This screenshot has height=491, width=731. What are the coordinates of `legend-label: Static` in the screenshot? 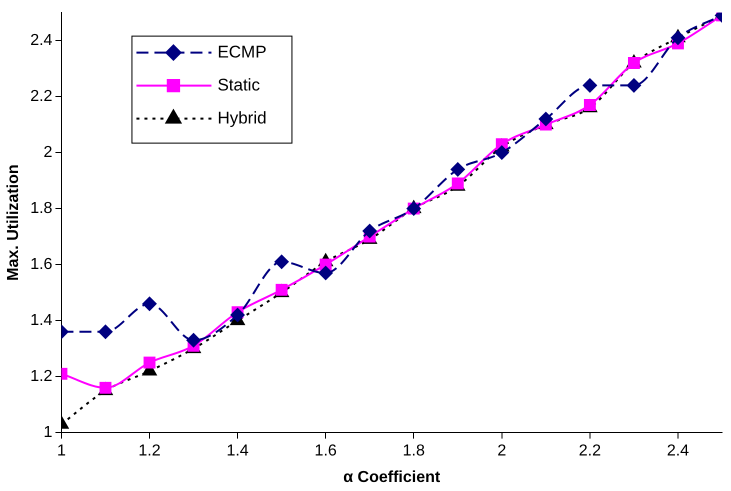 It's located at (238, 84).